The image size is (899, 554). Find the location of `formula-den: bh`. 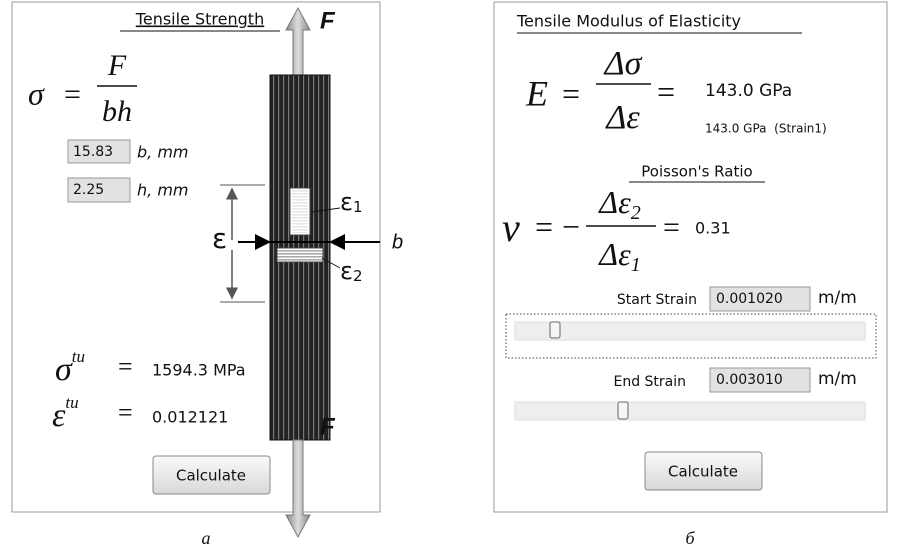

formula-den: bh is located at coordinates (117, 111).